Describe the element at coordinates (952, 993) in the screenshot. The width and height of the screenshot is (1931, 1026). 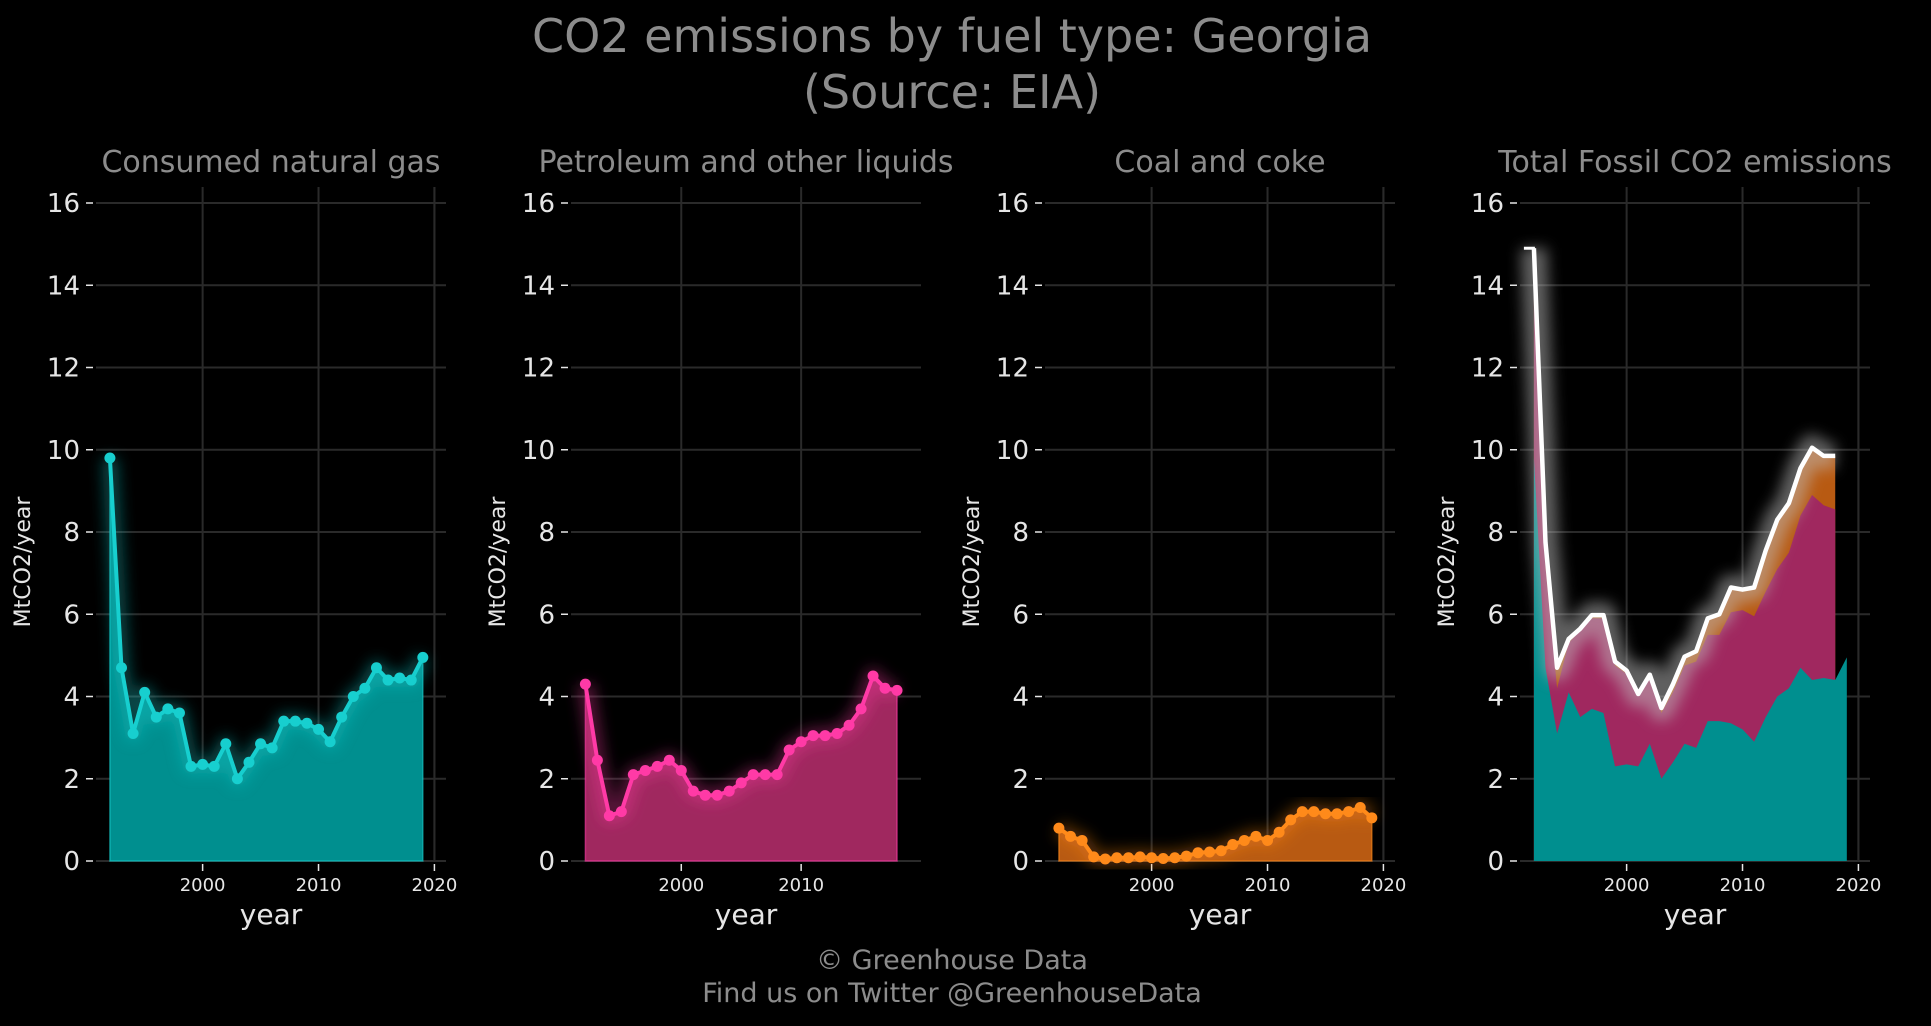
I see `footer-twitter: Find us on Twitter @GreenhouseData` at that location.